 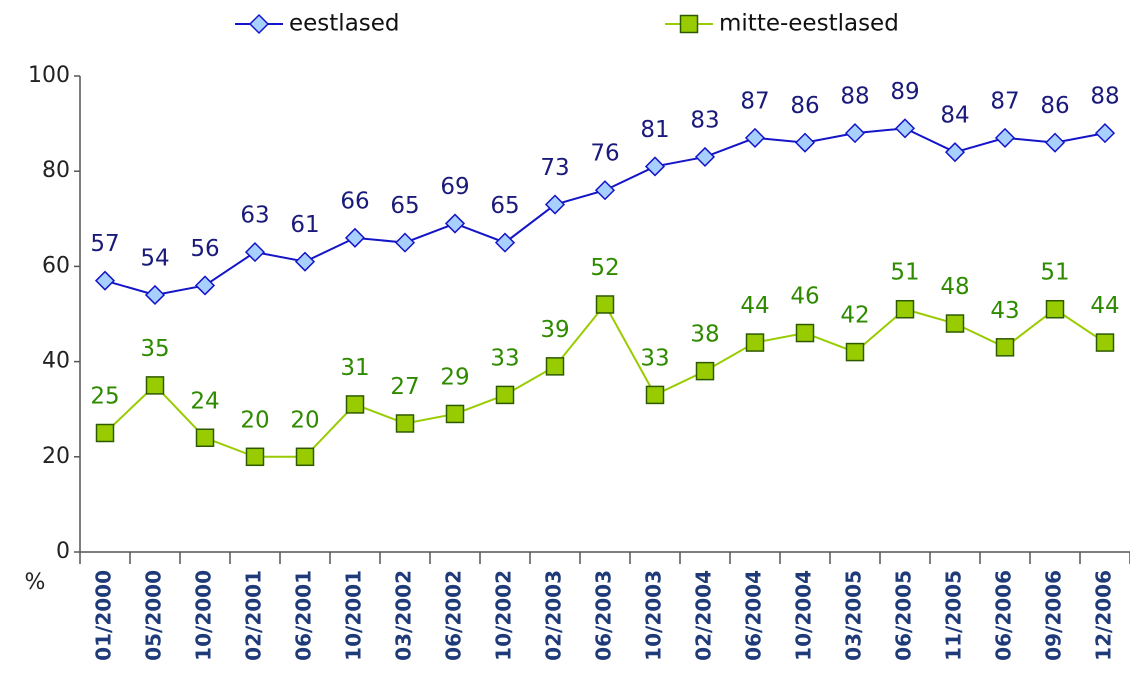 What do you see at coordinates (1054, 615) in the screenshot?
I see `x-tick-label: 09/2006` at bounding box center [1054, 615].